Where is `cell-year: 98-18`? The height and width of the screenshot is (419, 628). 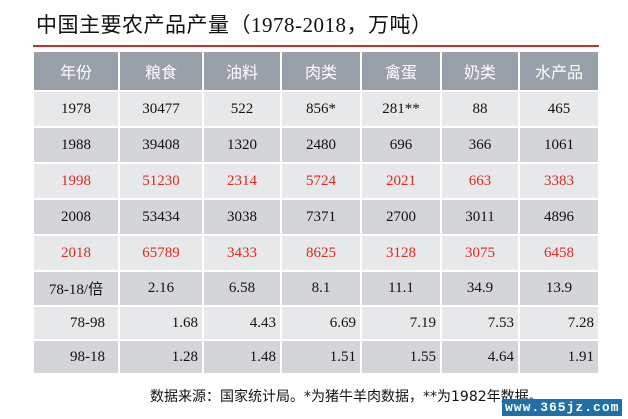
cell-year: 98-18 is located at coordinates (76, 356).